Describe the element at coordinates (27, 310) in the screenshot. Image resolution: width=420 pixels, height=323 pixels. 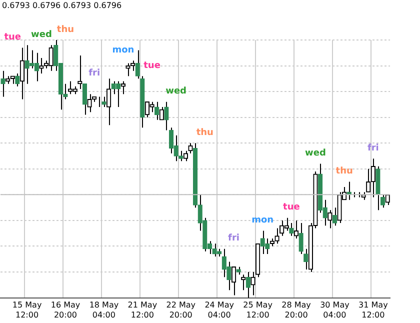
I see `x-tick-label: 15 May 12:00` at that location.